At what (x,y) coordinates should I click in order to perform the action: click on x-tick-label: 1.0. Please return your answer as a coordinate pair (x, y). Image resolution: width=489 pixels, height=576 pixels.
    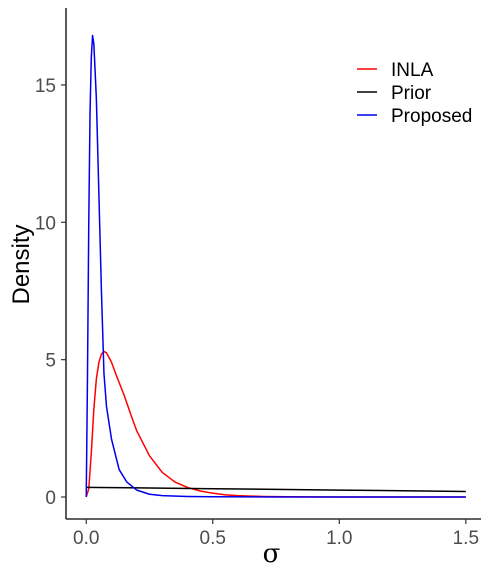
    Looking at the image, I should click on (339, 538).